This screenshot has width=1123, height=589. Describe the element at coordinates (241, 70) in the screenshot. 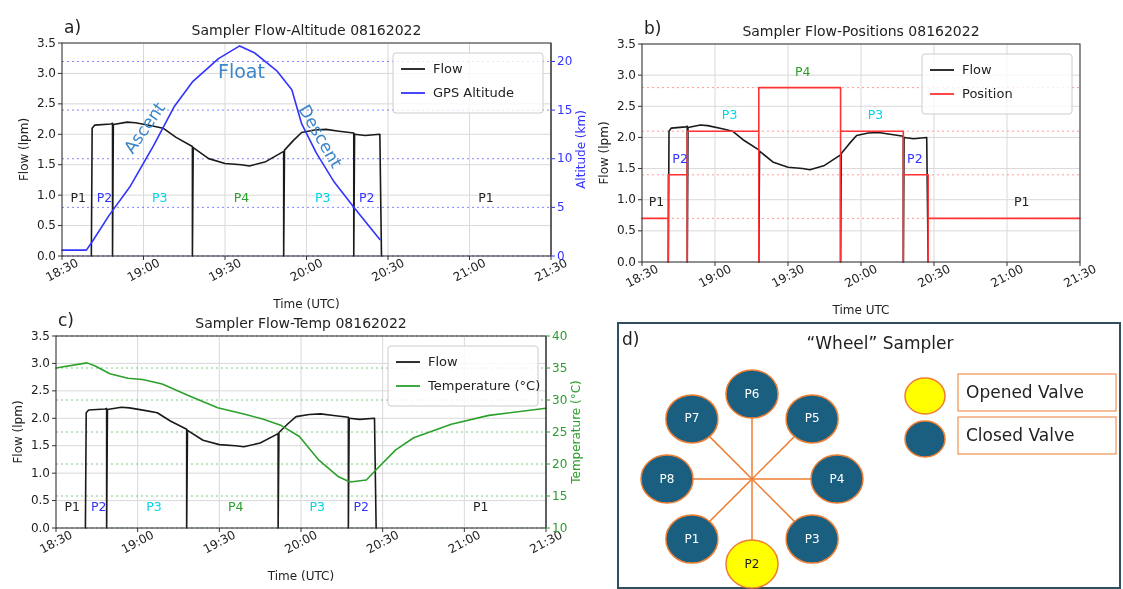

I see `annotation: Float` at that location.